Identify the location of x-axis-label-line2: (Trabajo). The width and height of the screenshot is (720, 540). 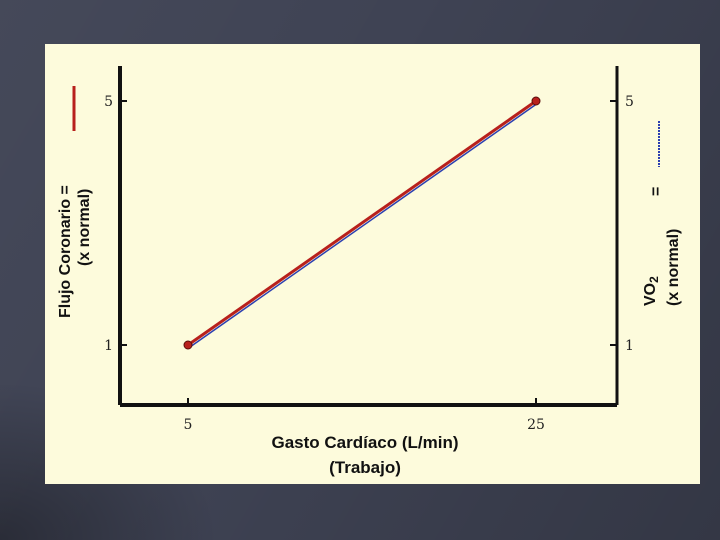
(365, 467).